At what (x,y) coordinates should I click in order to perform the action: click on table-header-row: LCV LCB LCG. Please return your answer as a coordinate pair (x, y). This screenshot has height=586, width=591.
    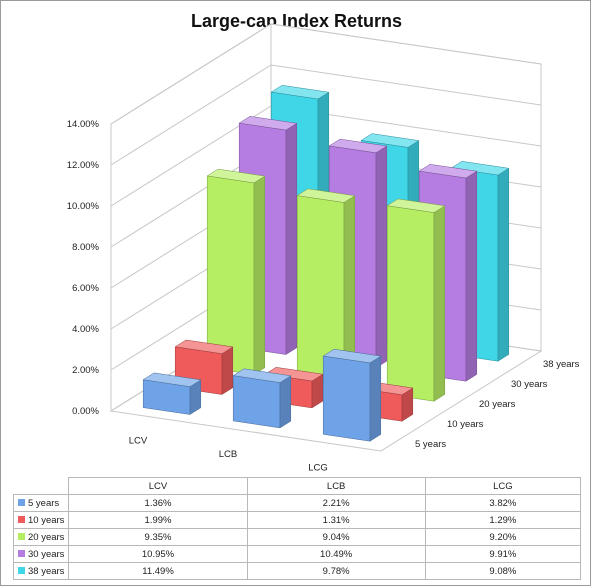
    Looking at the image, I should click on (297, 486).